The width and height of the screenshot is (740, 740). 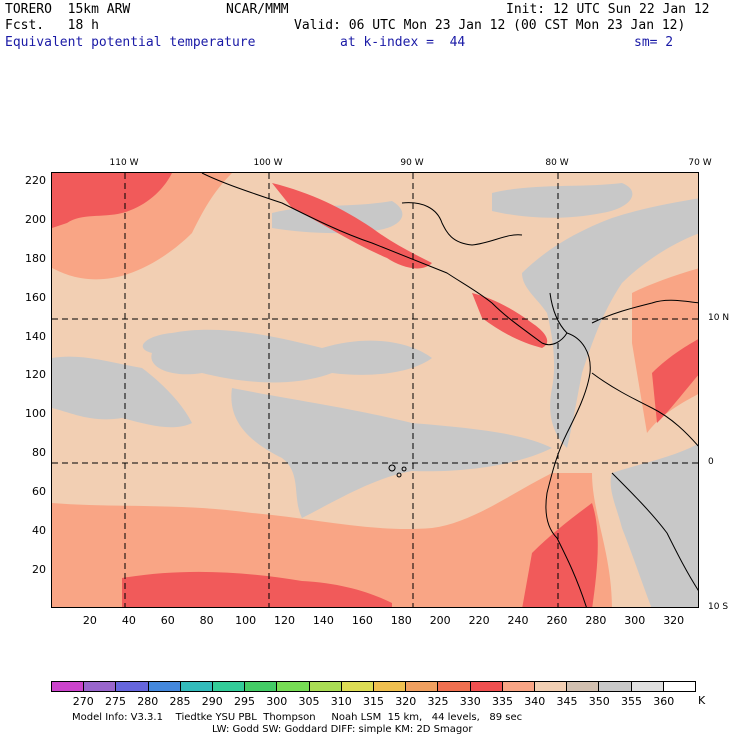 I want to click on x-tick-label: 280, so click(x=596, y=620).